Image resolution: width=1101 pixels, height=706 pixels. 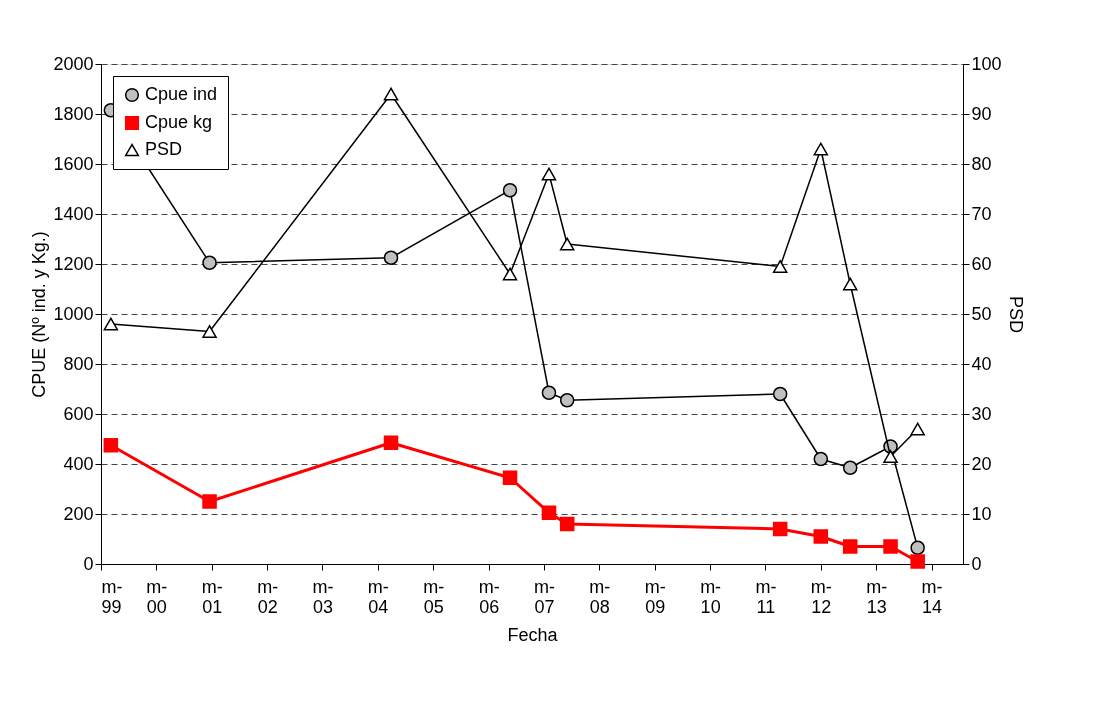 What do you see at coordinates (766, 596) in the screenshot?
I see `x-tick-label: m- 11` at bounding box center [766, 596].